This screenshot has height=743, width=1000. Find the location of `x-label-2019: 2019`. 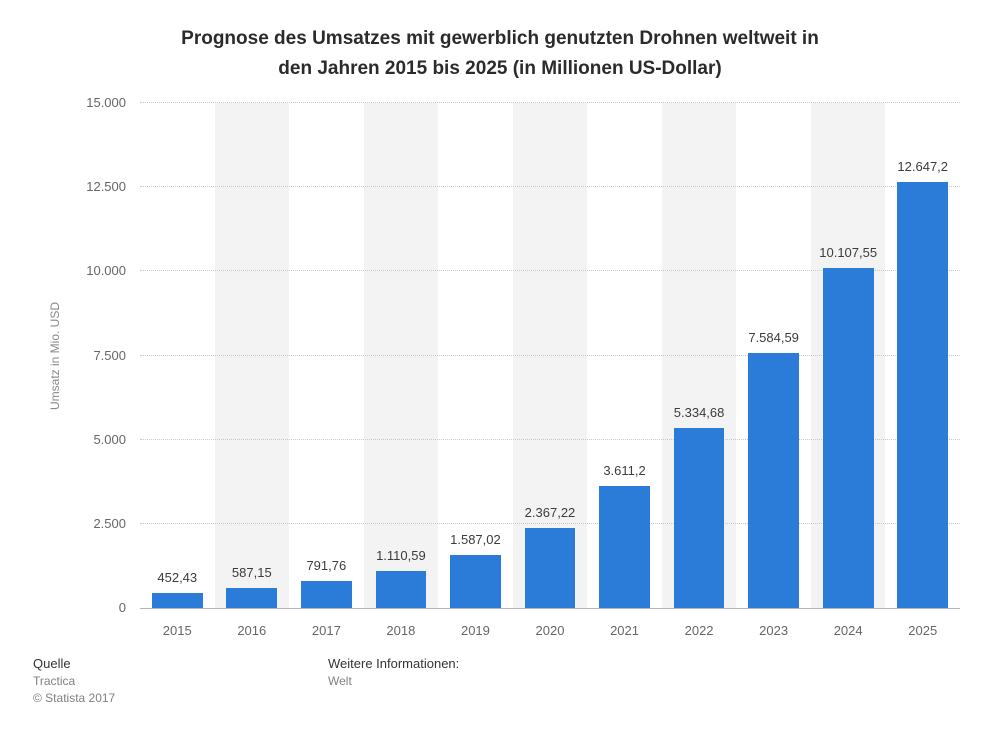

x-label-2019: 2019 is located at coordinates (475, 630).